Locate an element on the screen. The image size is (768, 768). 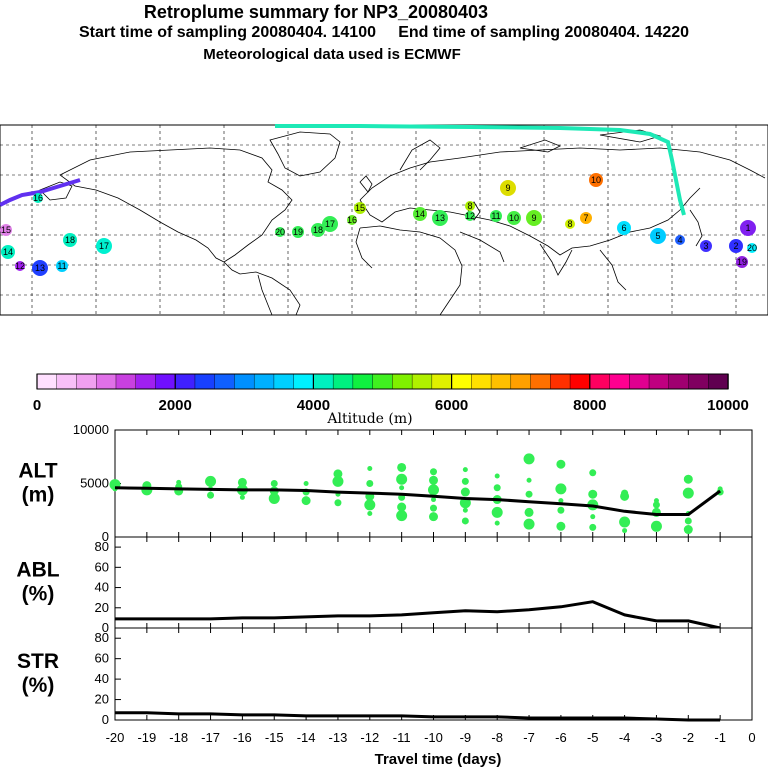
y-tick-label: 10000 is located at coordinates (91, 429).